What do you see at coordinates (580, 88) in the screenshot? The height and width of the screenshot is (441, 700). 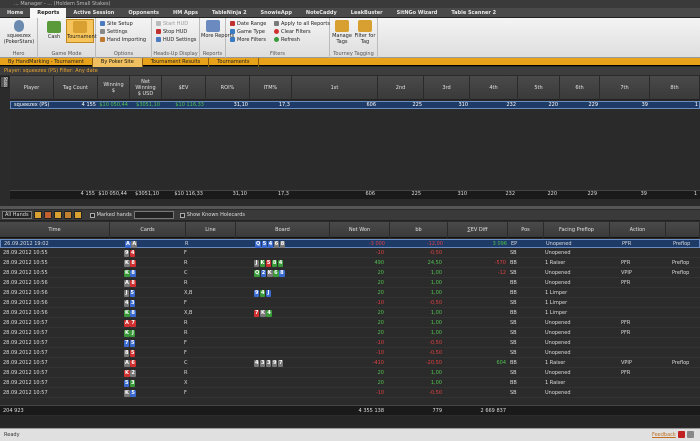 I see `summary-col-header: 6th` at bounding box center [580, 88].